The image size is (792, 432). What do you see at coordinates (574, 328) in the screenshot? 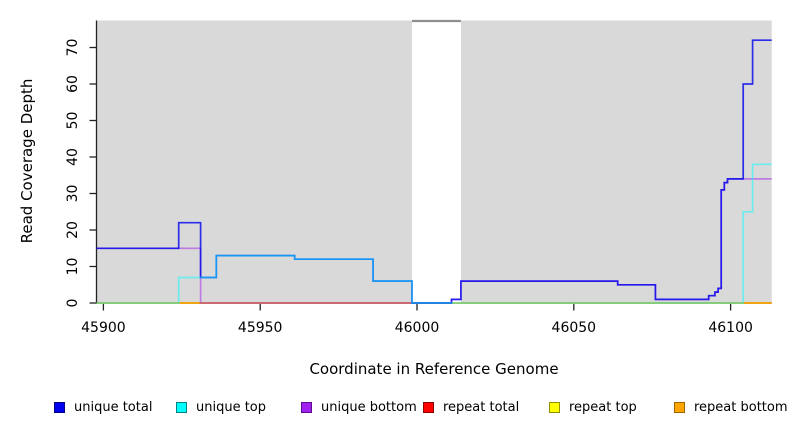
I see `x-tick-label: 46050` at bounding box center [574, 328].